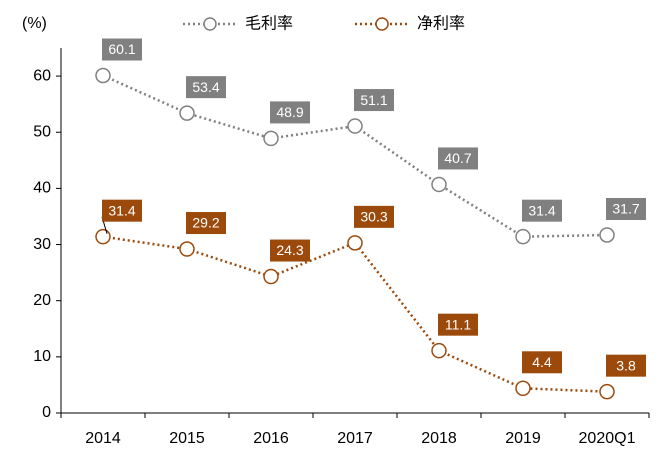  I want to click on data-label: 30.3, so click(373, 217).